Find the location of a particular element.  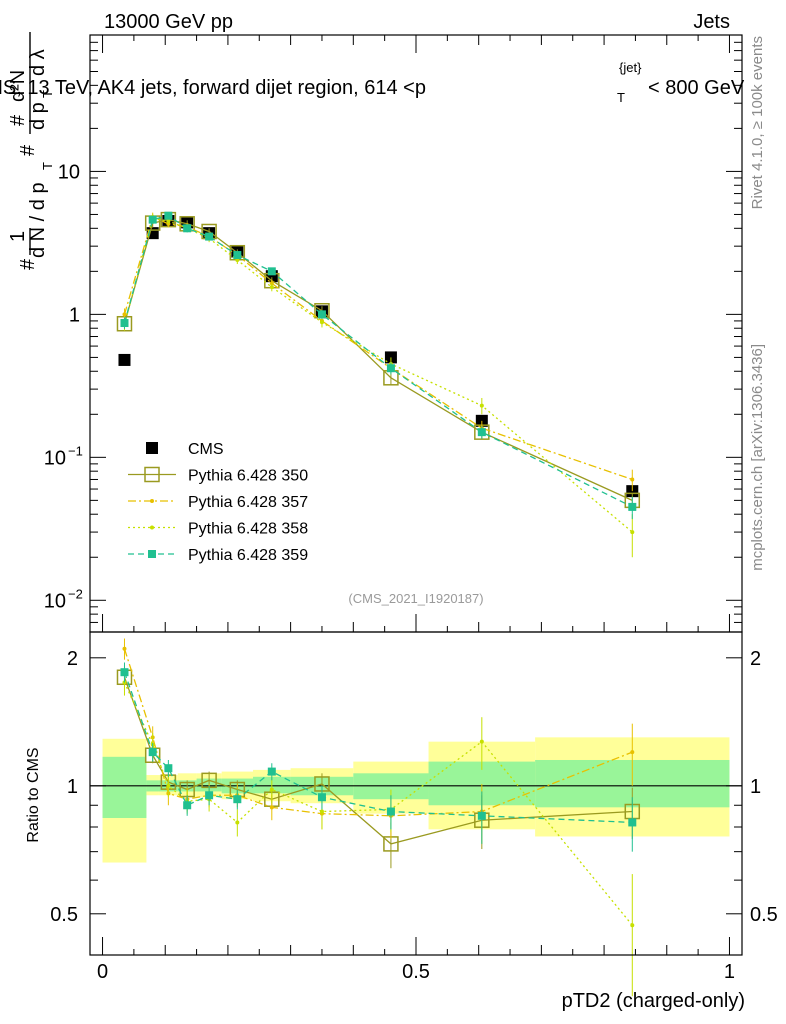

x-tick-label: 1 is located at coordinates (729, 972).